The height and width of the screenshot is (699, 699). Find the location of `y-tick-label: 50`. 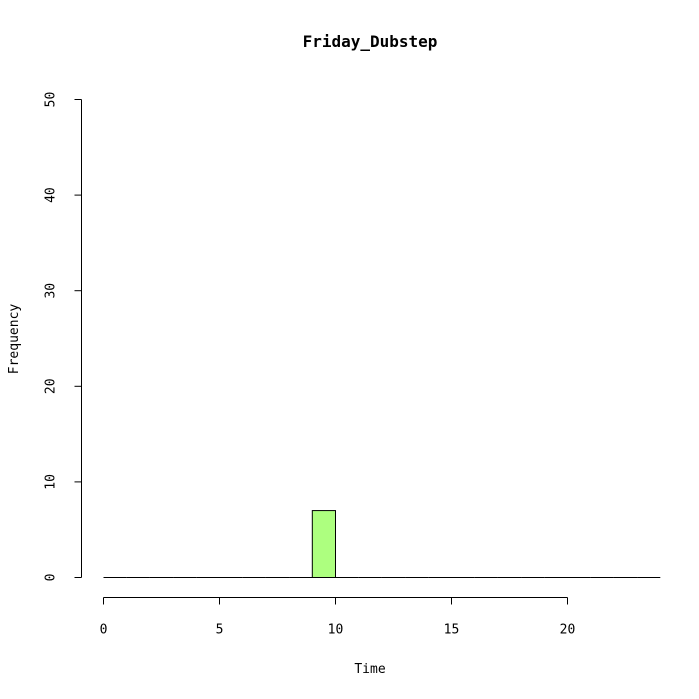

y-tick-label: 50 is located at coordinates (51, 100).